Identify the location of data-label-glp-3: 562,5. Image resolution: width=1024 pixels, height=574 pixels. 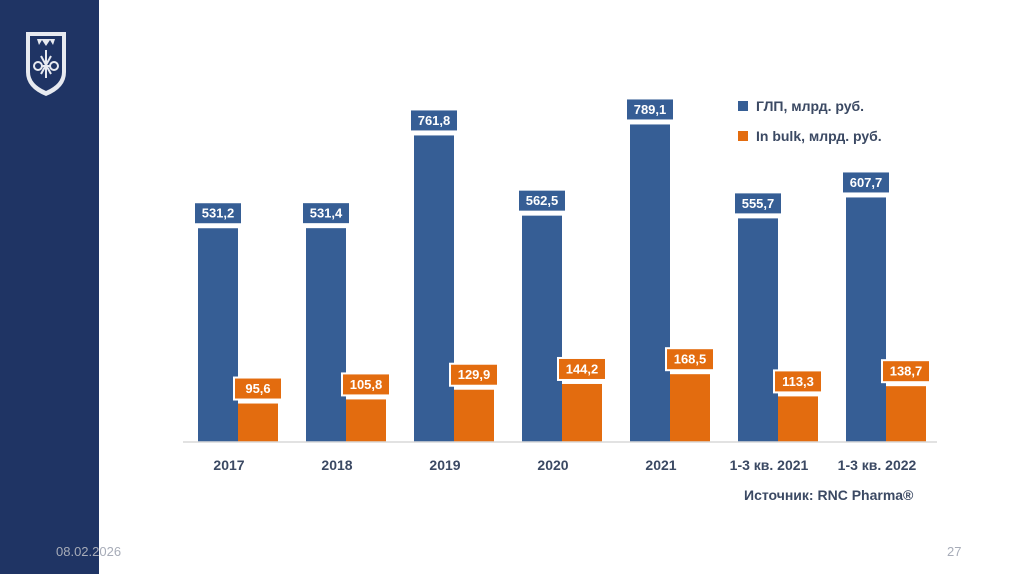
(542, 200).